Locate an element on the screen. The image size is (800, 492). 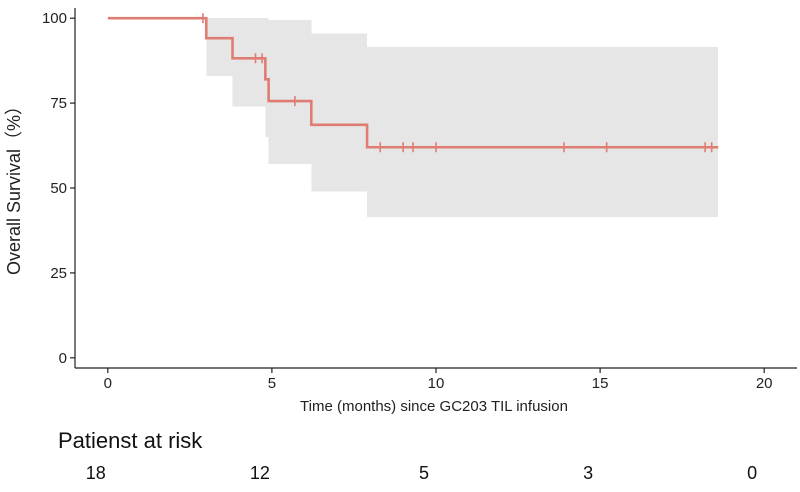
risk-count: 3 is located at coordinates (588, 473).